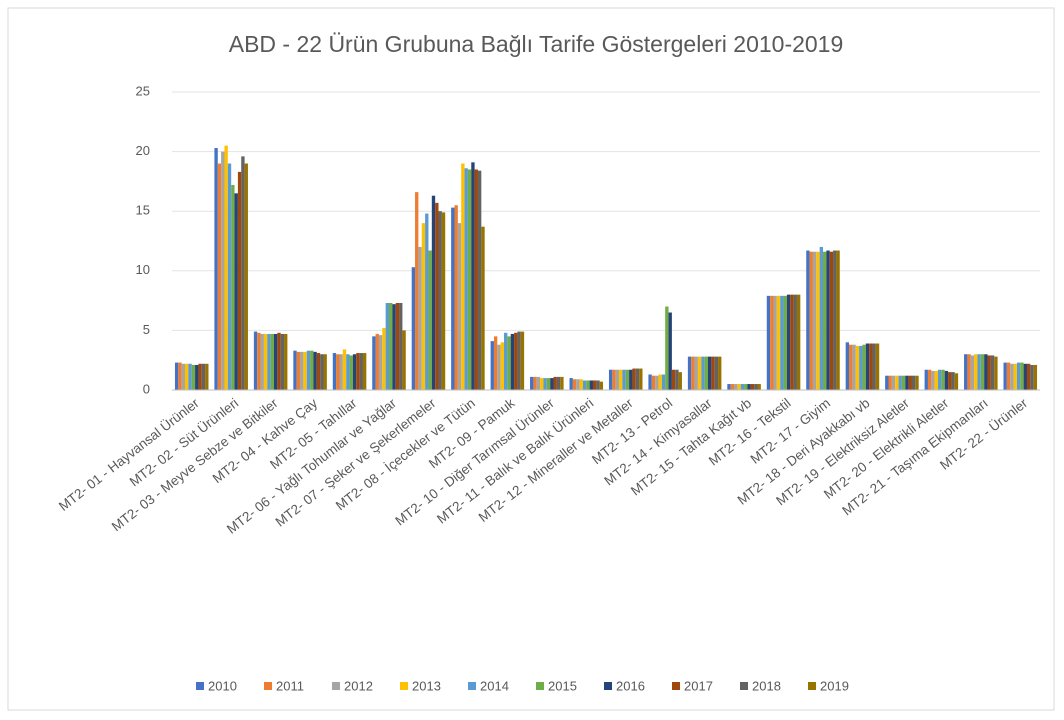  I want to click on y-tick-label: 15, so click(143, 210).